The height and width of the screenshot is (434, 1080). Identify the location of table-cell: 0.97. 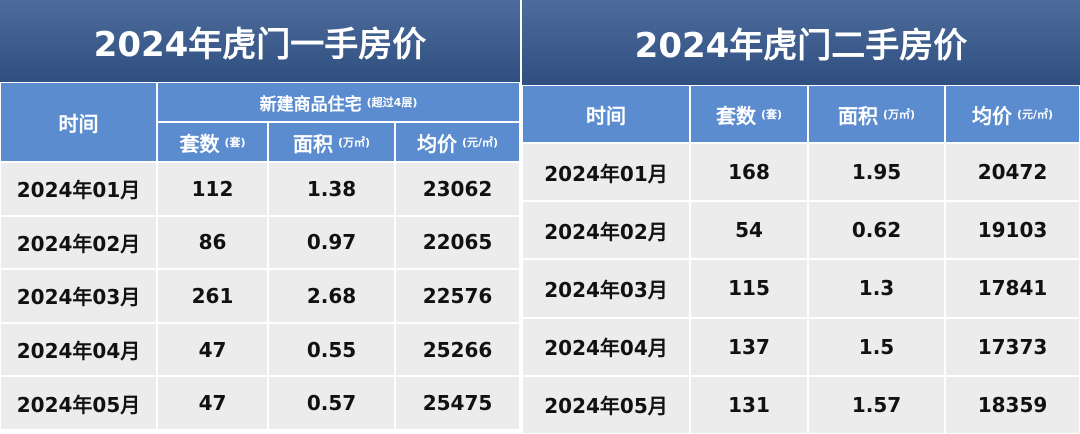
(331, 242).